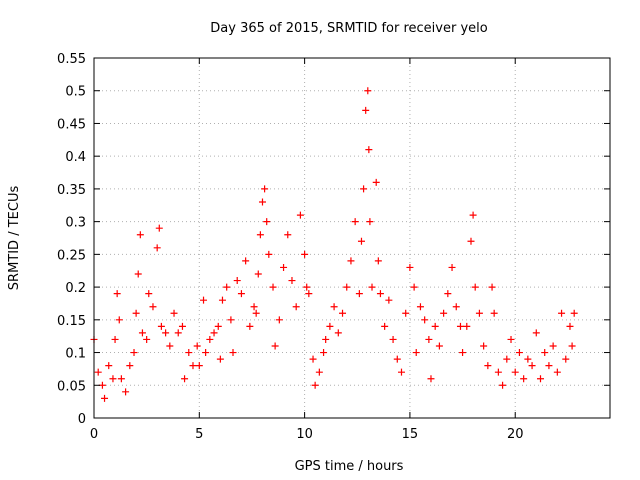 The height and width of the screenshot is (480, 640). Describe the element at coordinates (304, 434) in the screenshot. I see `x-tick-label: 10` at that location.